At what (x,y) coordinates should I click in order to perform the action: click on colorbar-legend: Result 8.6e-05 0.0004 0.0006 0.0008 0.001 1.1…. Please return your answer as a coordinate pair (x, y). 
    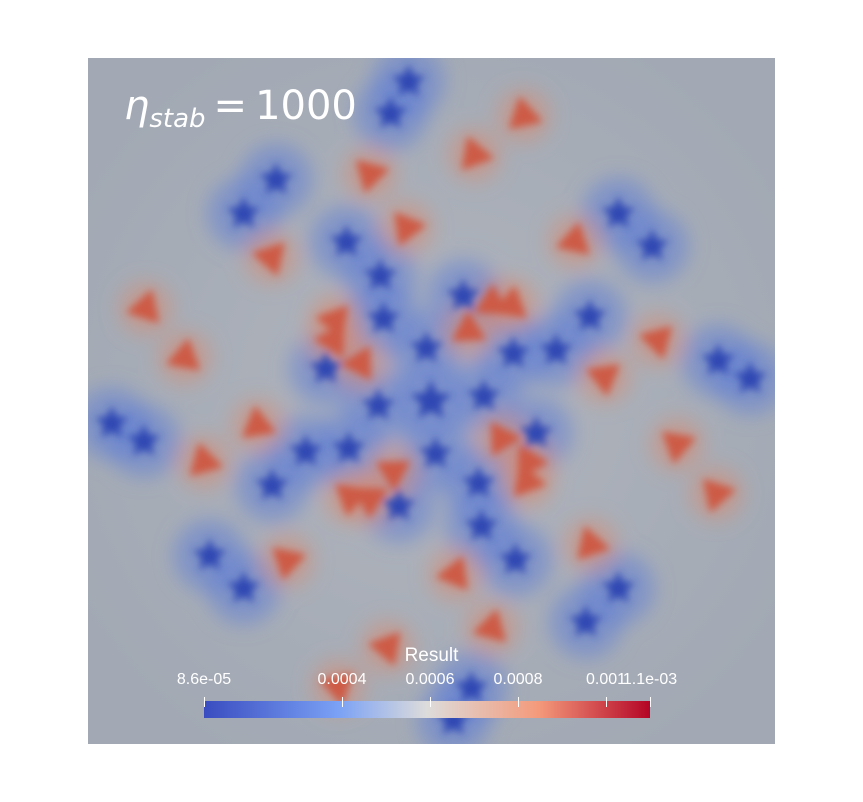
    Looking at the image, I should click on (431, 681).